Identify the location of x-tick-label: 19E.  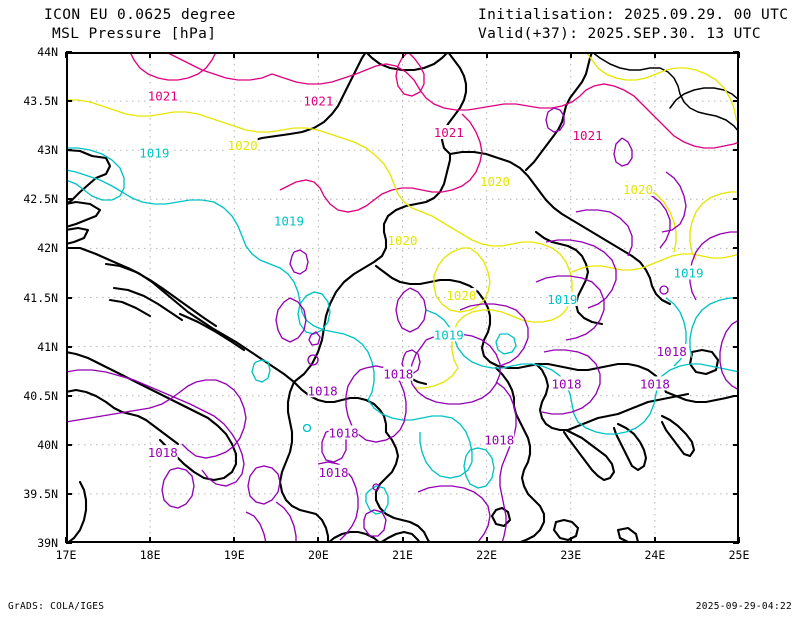
(234, 555).